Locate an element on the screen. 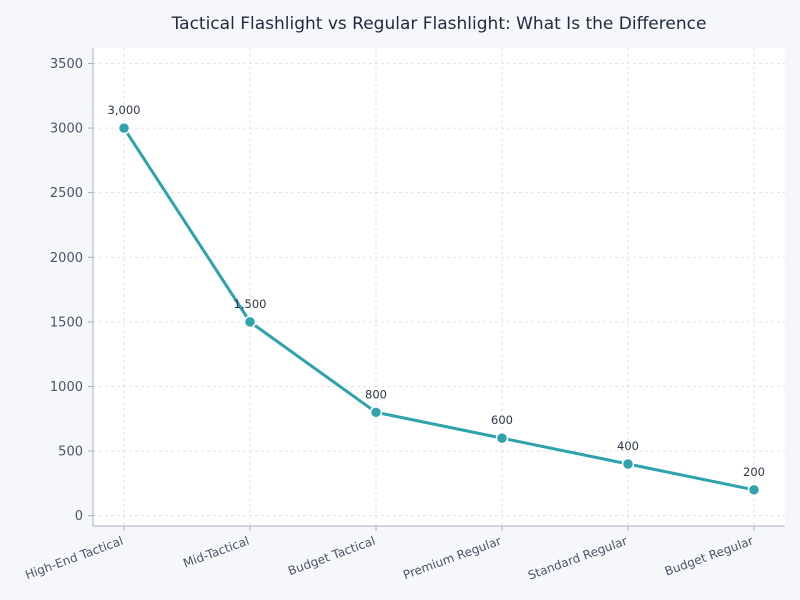  data-label: 600 is located at coordinates (502, 420).